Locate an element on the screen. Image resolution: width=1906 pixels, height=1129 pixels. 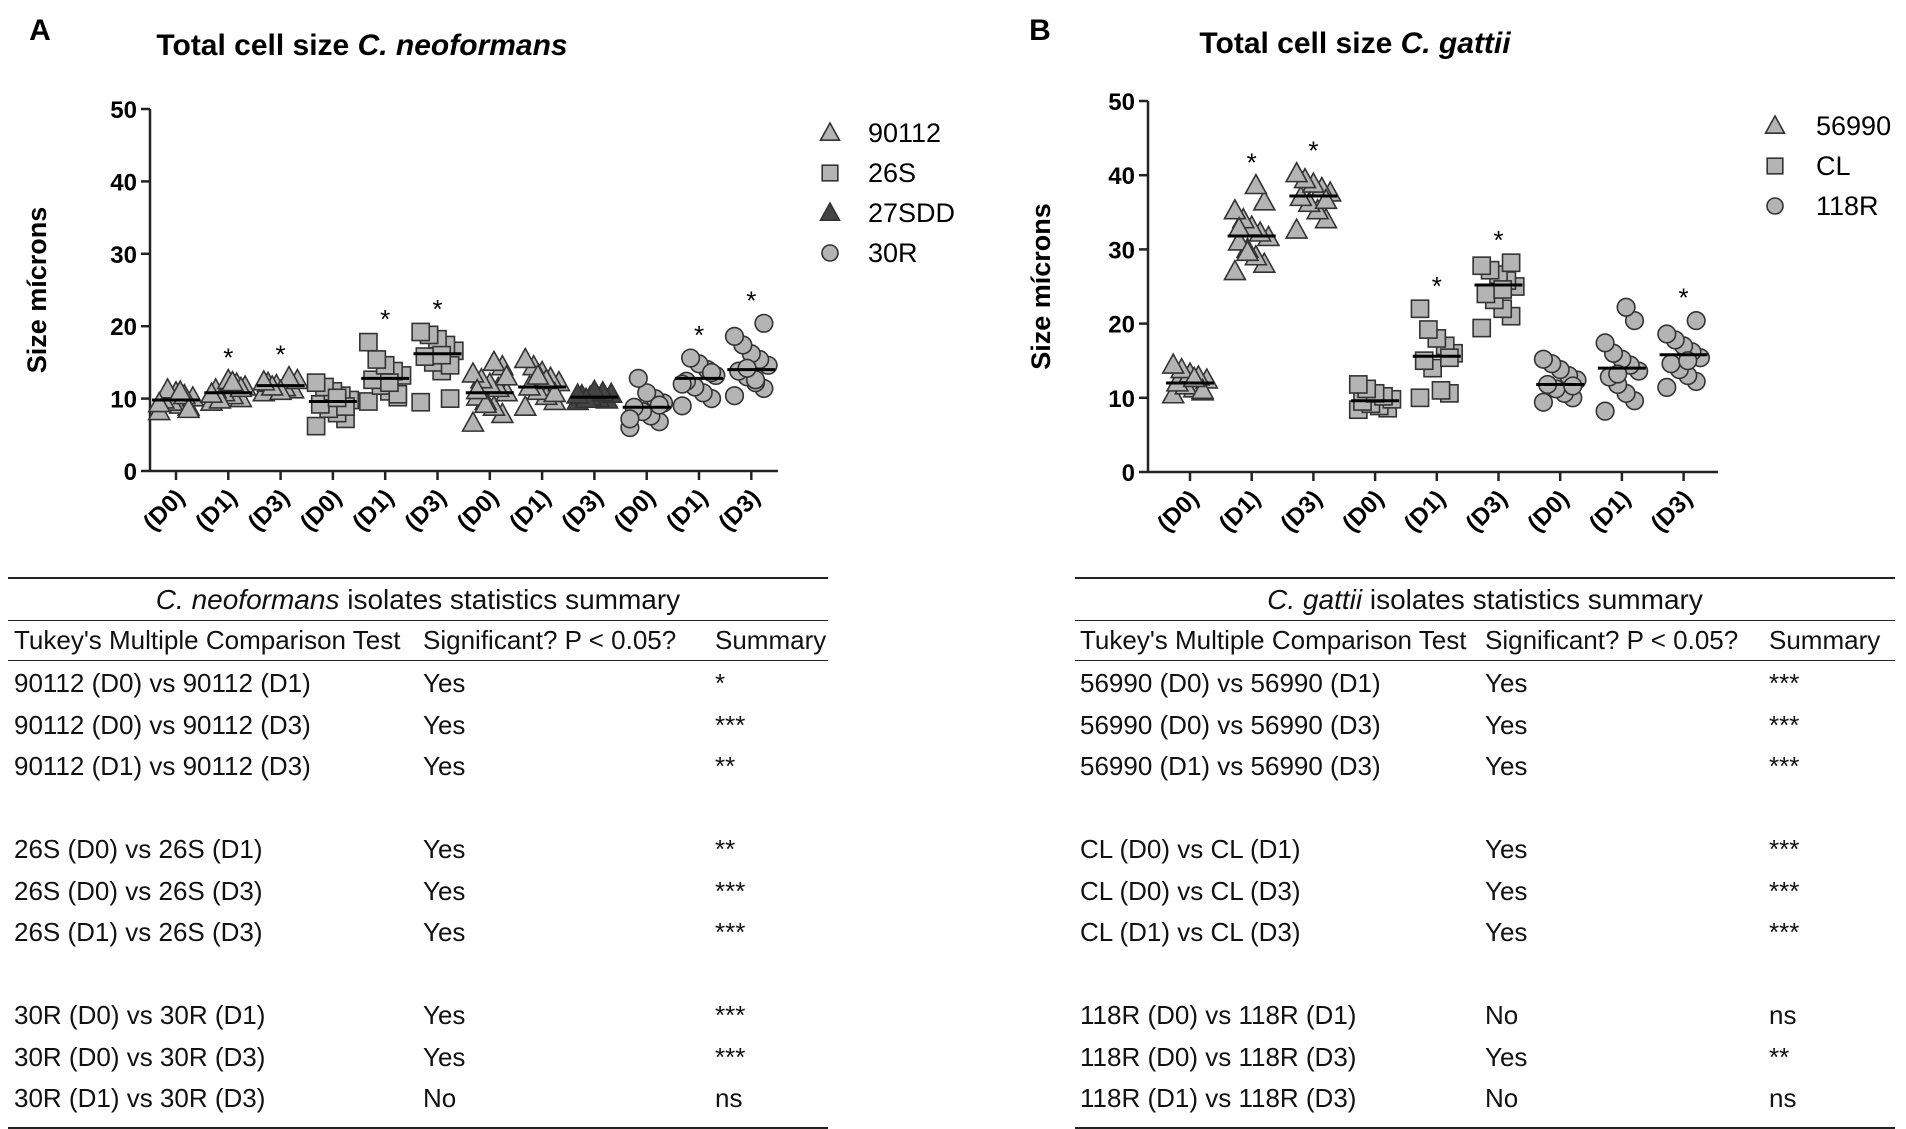
legend-label: 56990 is located at coordinates (1853, 126).